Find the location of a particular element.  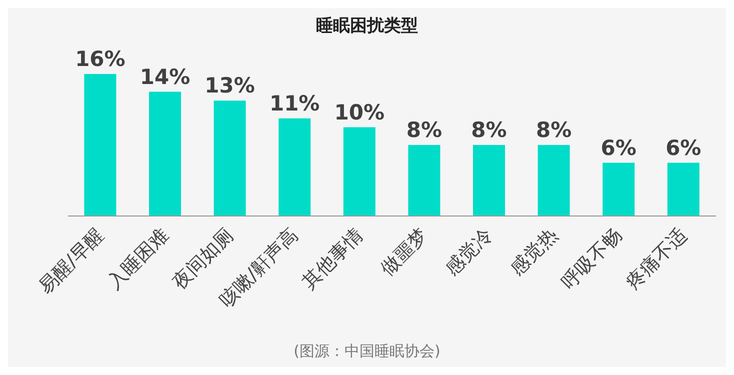

data-label: 11% is located at coordinates (294, 103).